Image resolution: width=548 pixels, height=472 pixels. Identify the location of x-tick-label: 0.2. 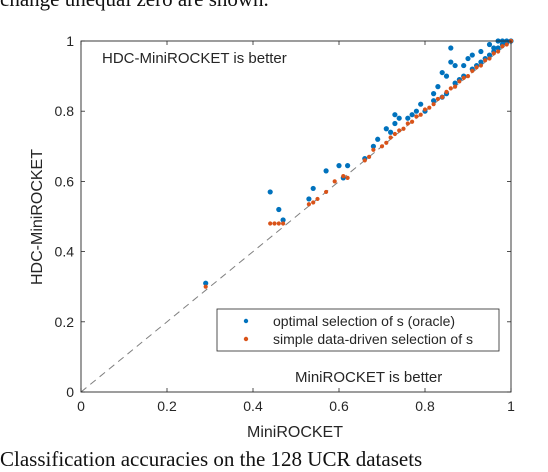
(167, 406).